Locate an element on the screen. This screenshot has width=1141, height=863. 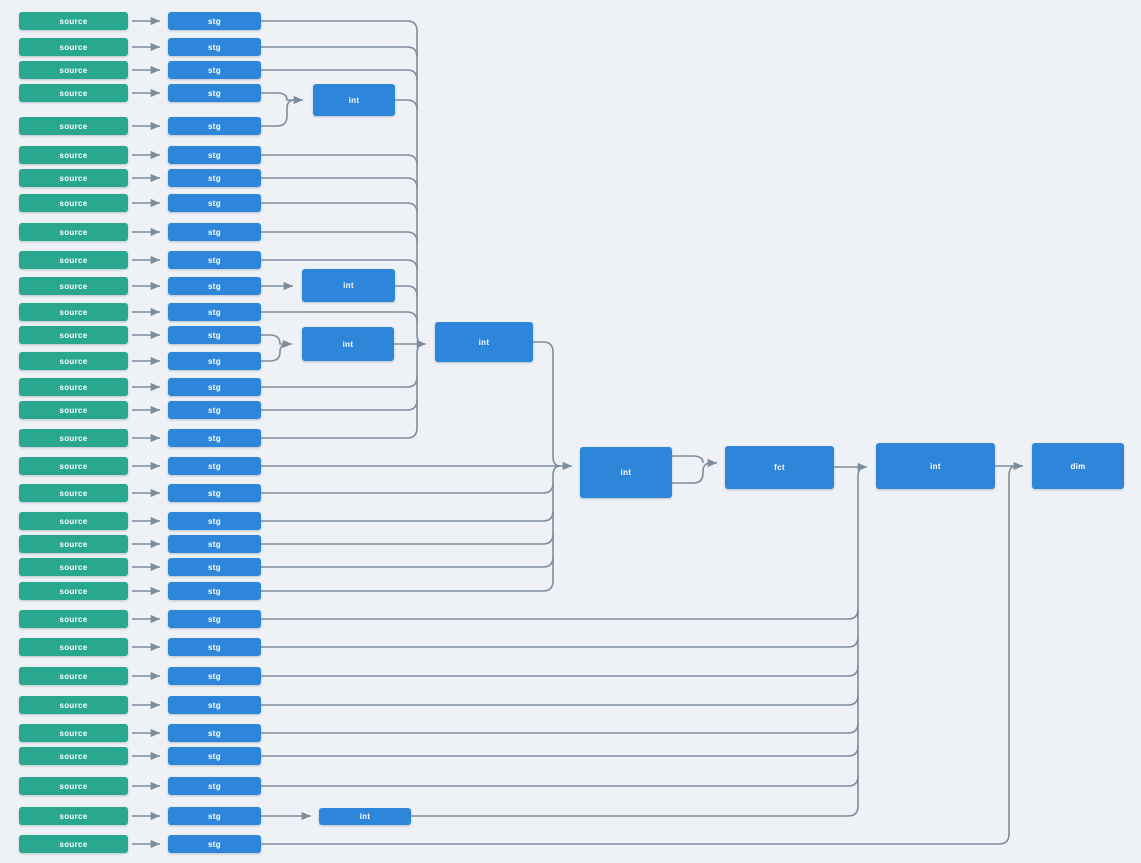
node-src-19: source is located at coordinates (73, 493).